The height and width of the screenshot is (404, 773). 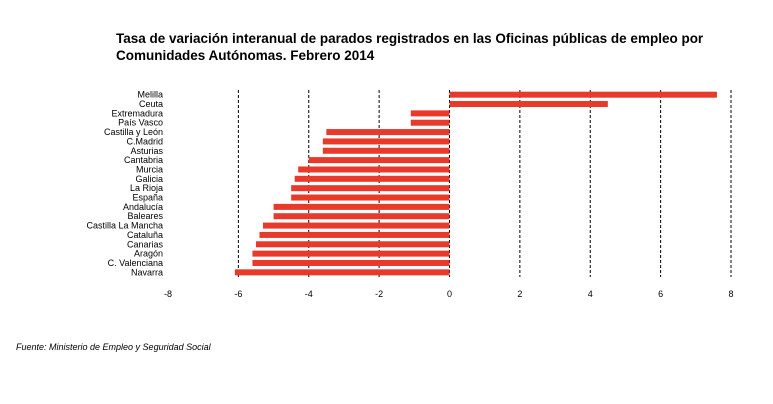 I want to click on x-tick-label: 4, so click(x=590, y=294).